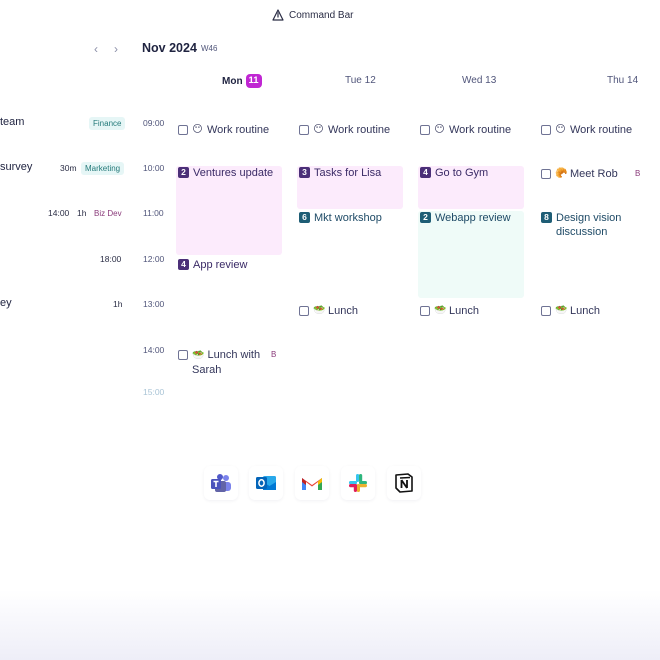 This screenshot has height=660, width=660. I want to click on event-title: Tasks for Lisa, so click(348, 173).